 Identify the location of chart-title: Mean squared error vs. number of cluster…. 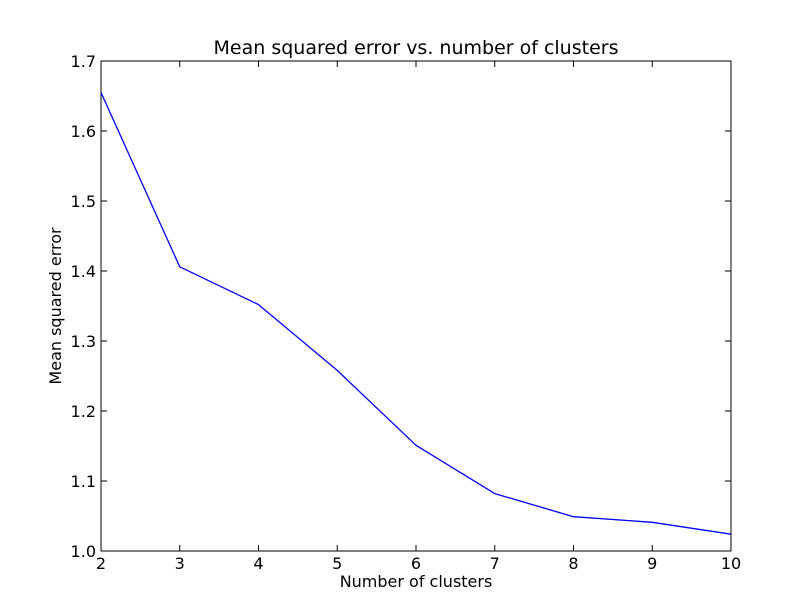
(416, 48).